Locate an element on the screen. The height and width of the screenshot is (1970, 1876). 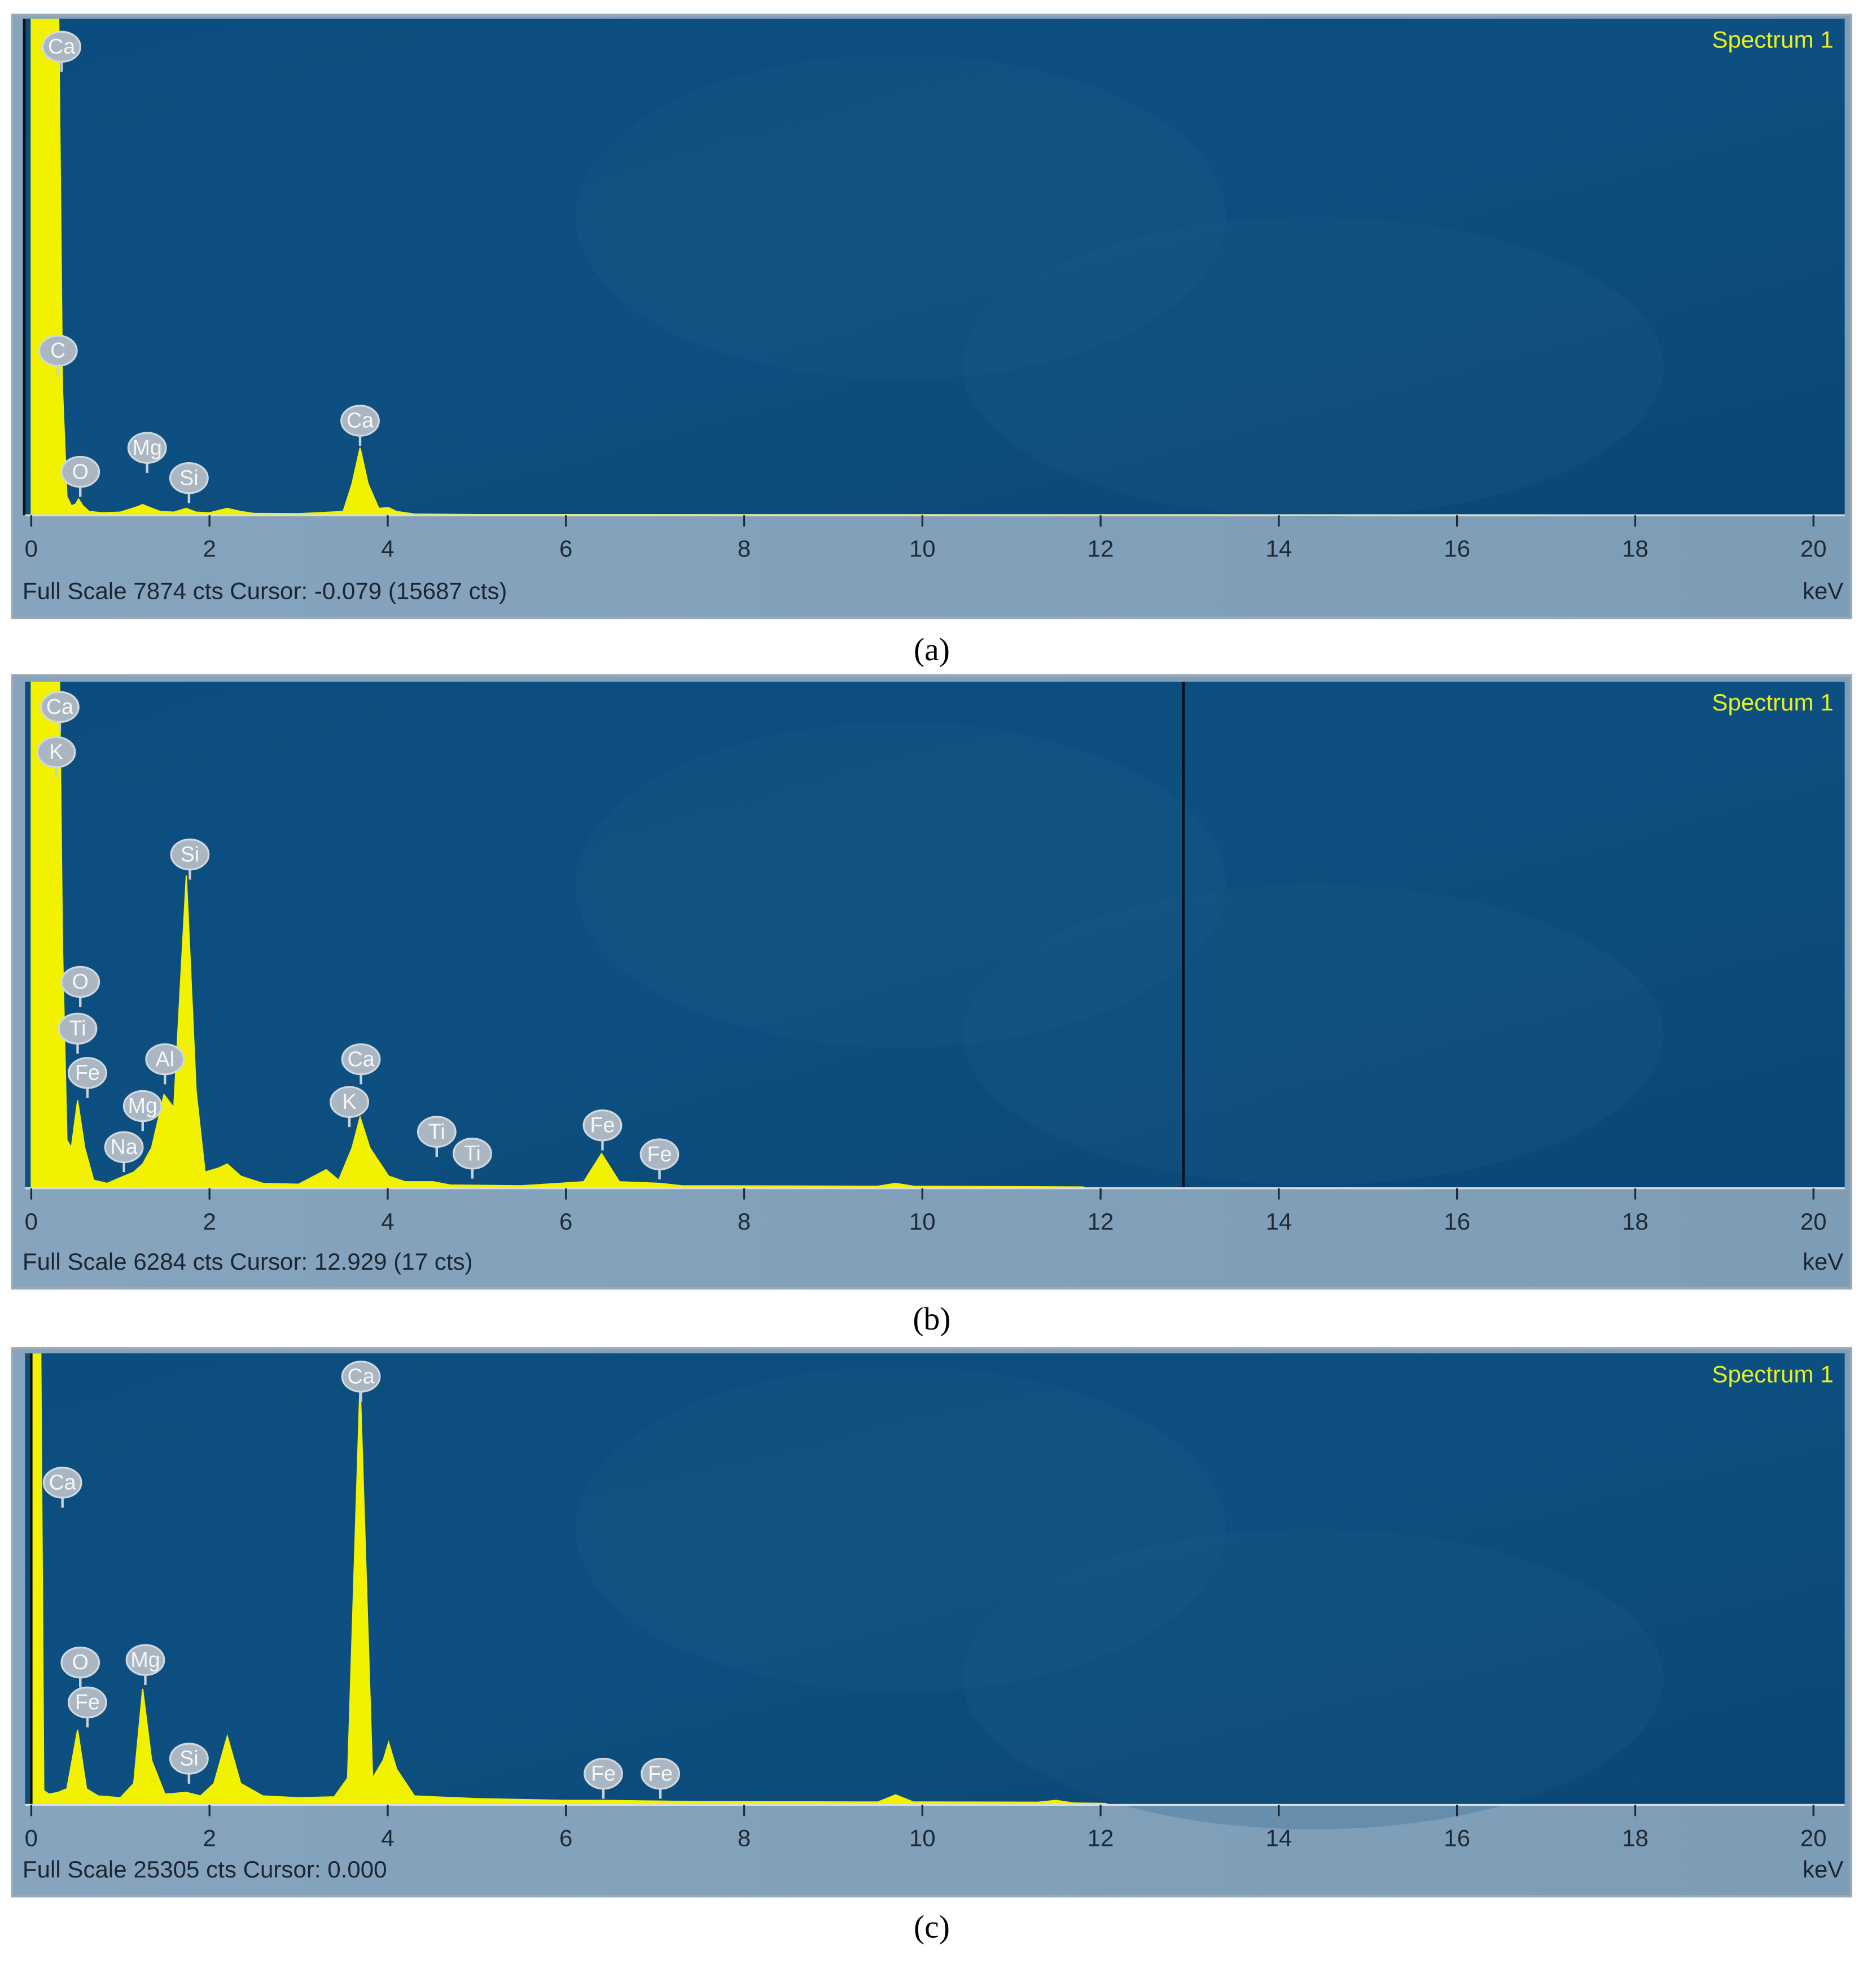
peak-label: Na is located at coordinates (124, 1147).